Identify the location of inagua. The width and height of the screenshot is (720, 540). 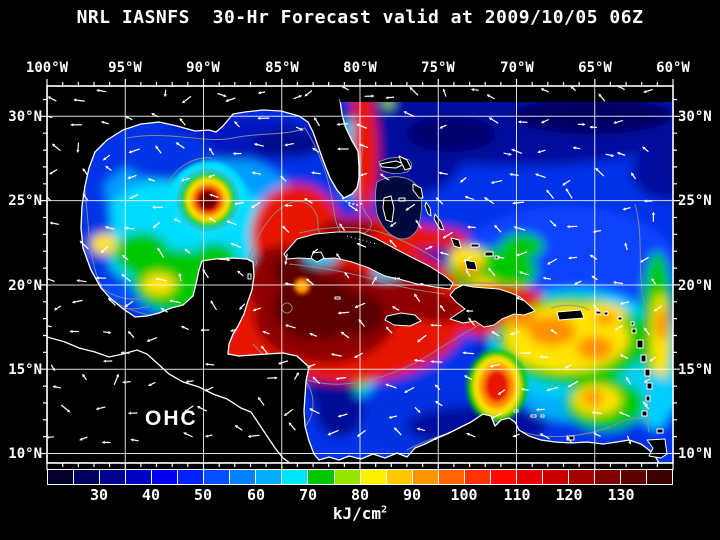
(471, 265).